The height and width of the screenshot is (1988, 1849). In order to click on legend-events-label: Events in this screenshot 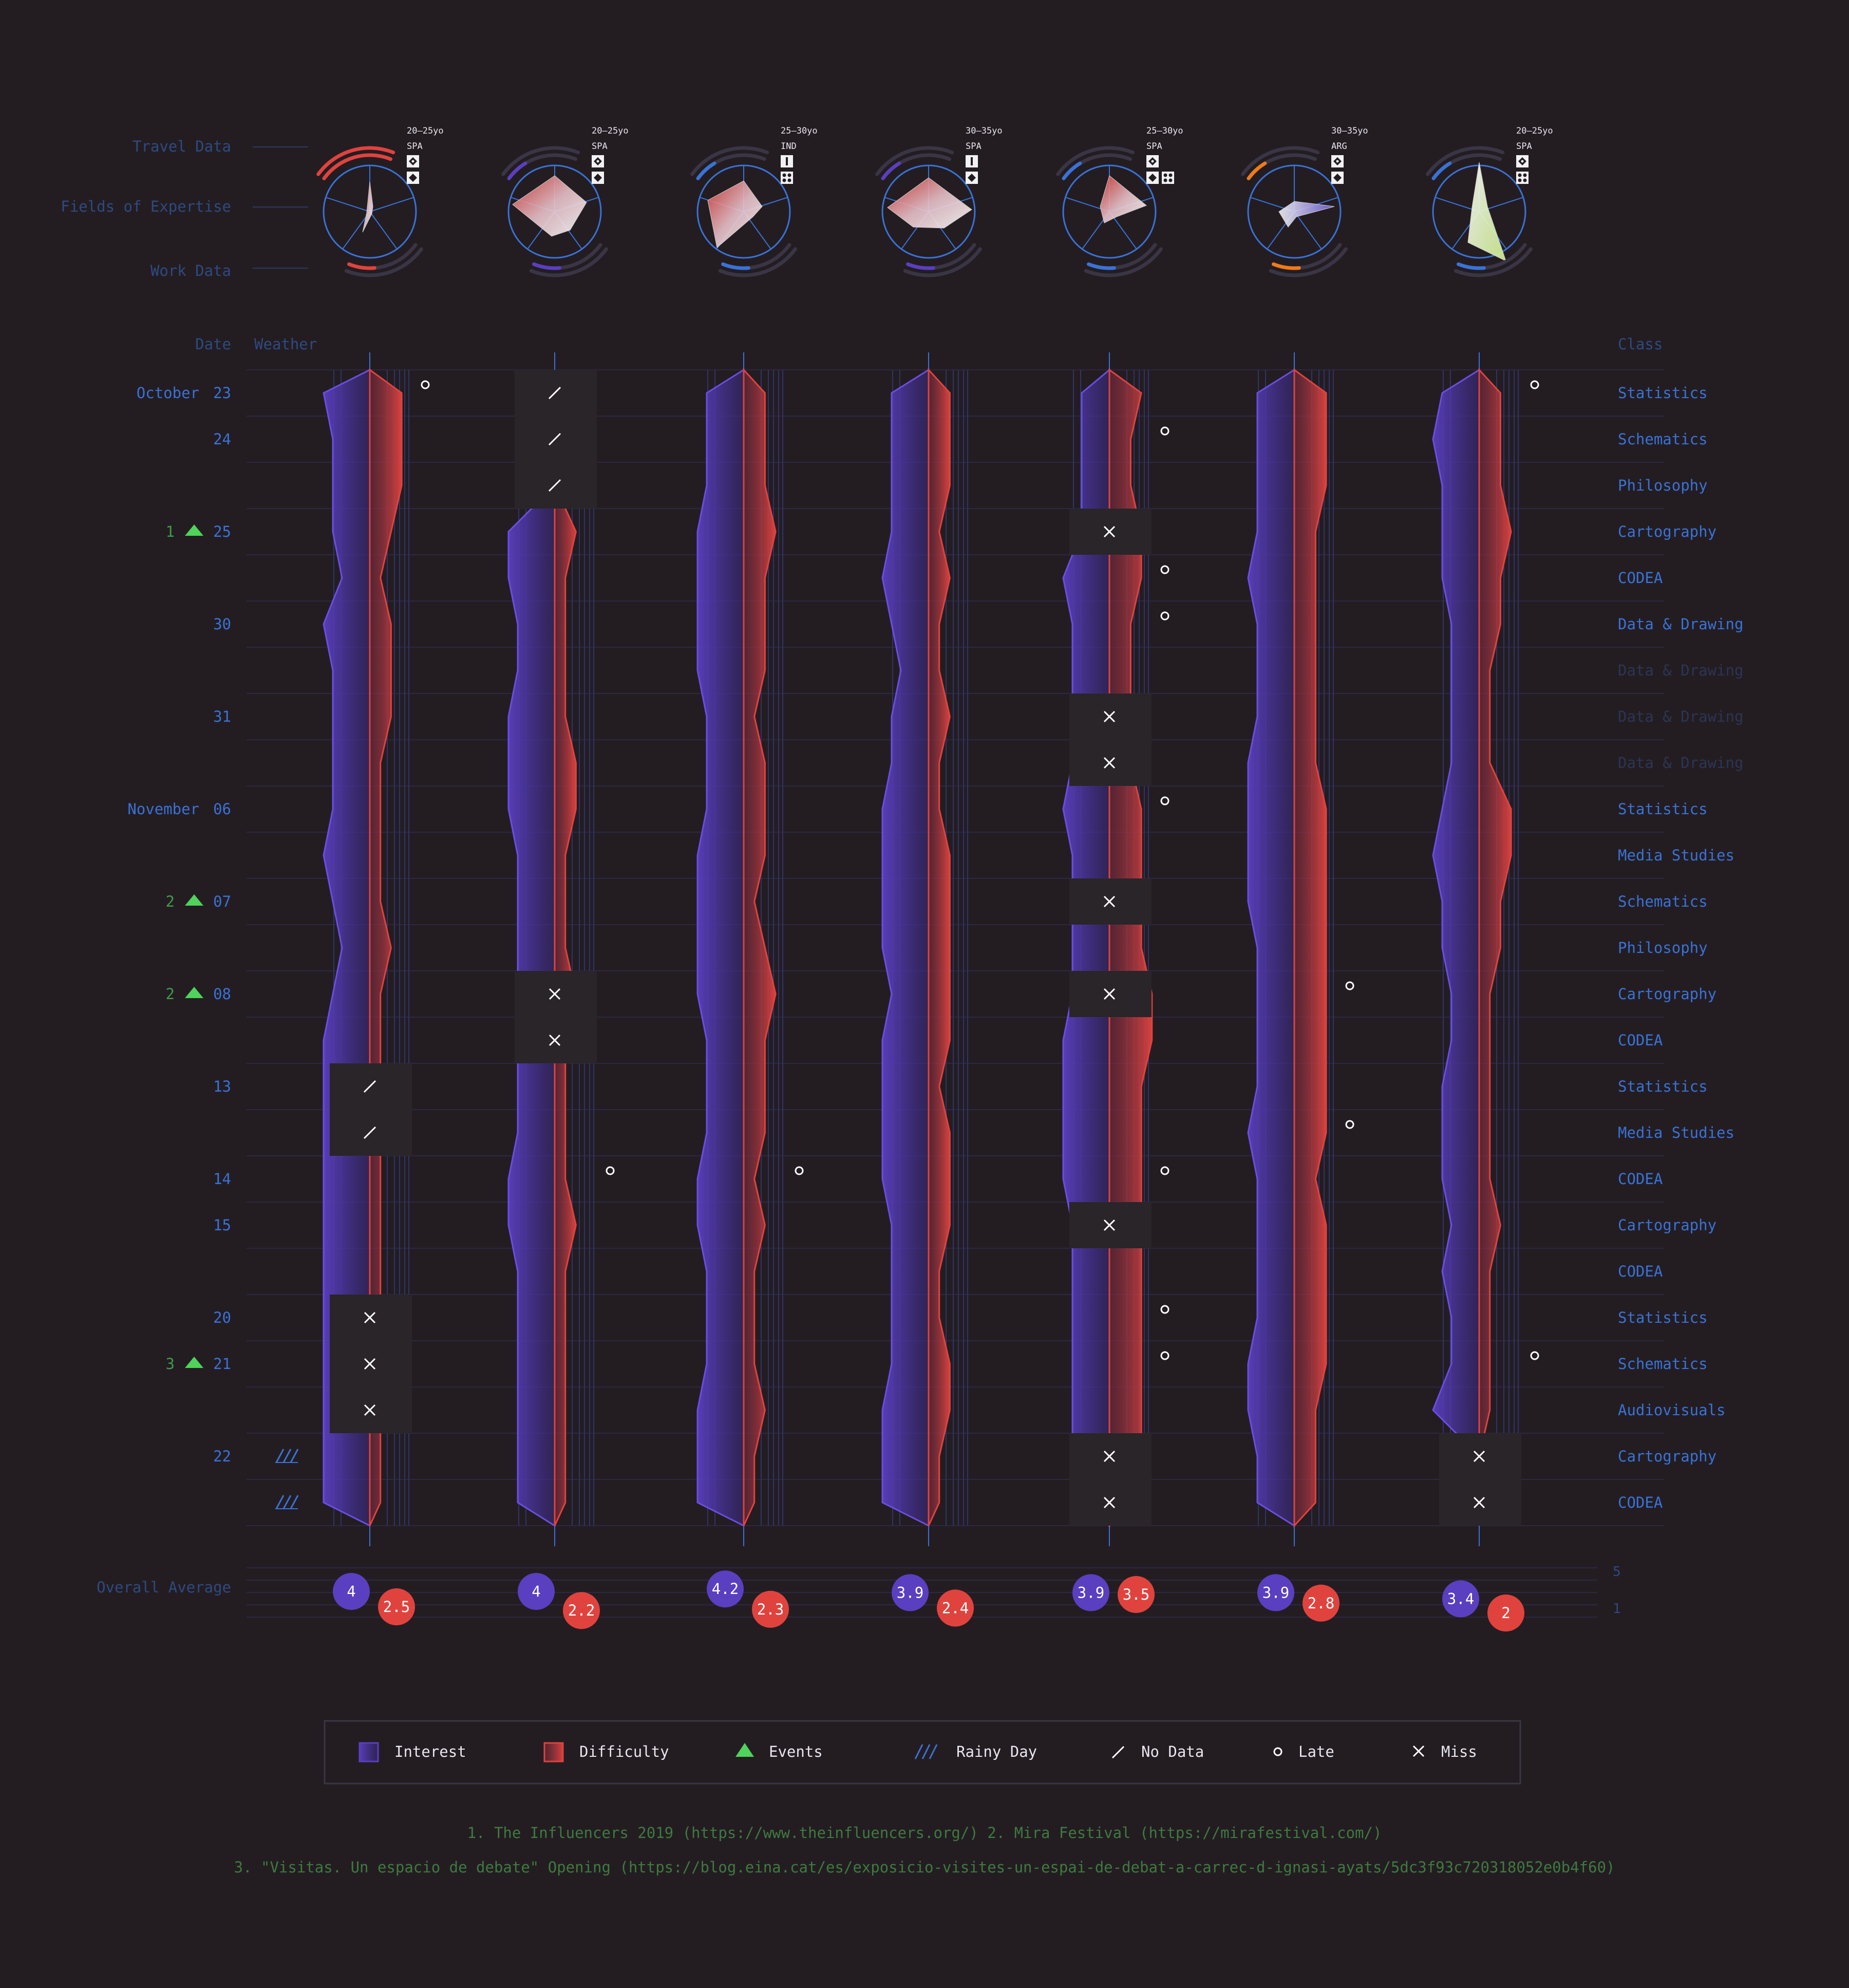, I will do `click(796, 1752)`.